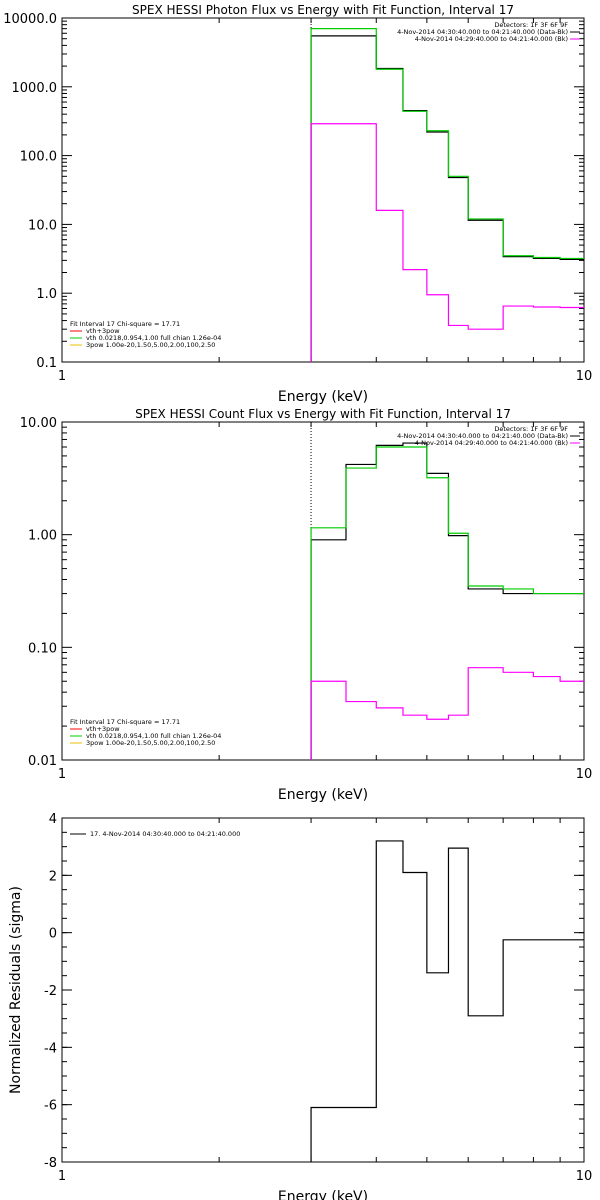  I want to click on y-axis-label: Normalized Residuals (sigma), so click(16, 990).